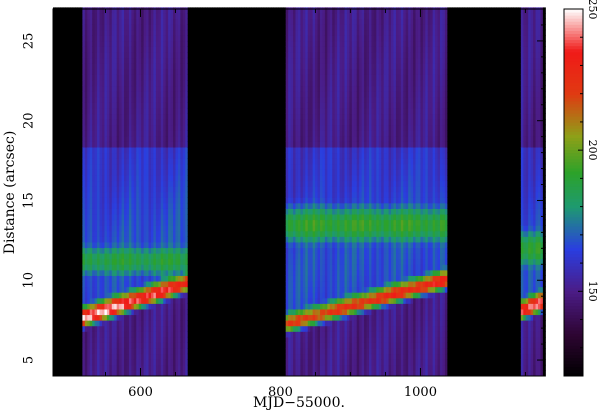 This screenshot has width=598, height=414. What do you see at coordinates (29, 200) in the screenshot?
I see `y-tick-label: 15` at bounding box center [29, 200].